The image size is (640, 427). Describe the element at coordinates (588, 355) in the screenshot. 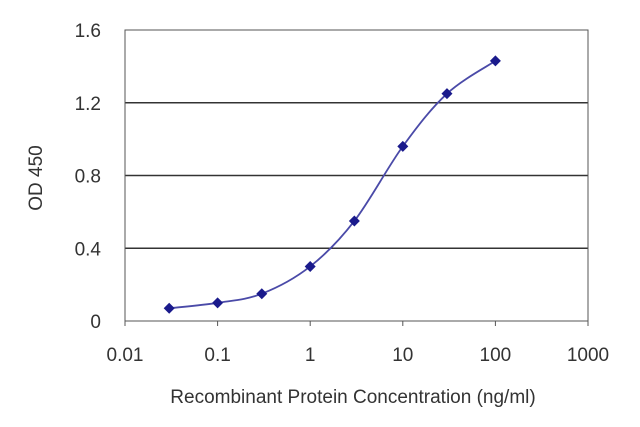

I see `x-tick-label: 1000` at that location.